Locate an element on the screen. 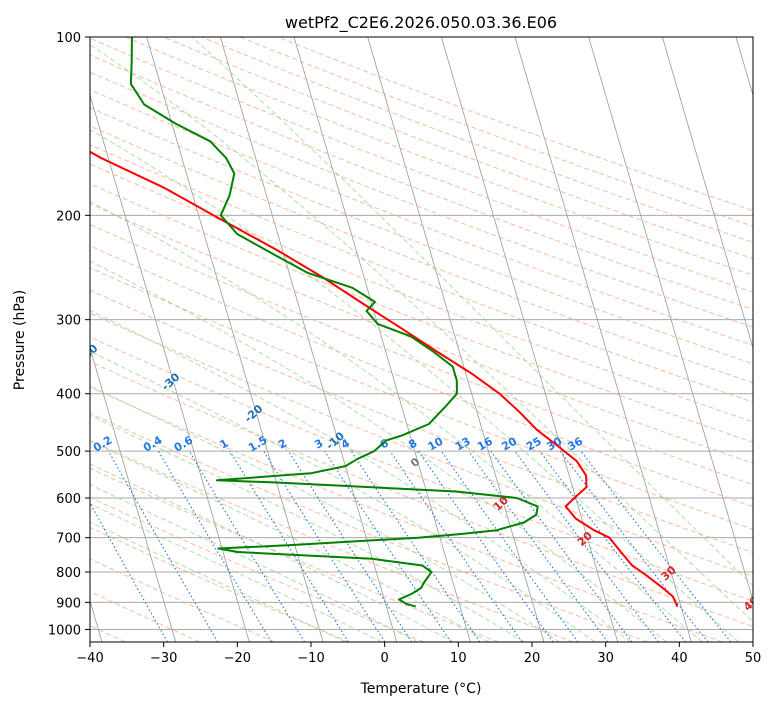 This screenshot has height=708, width=775. adiabat-label: -40 is located at coordinates (89, 353).